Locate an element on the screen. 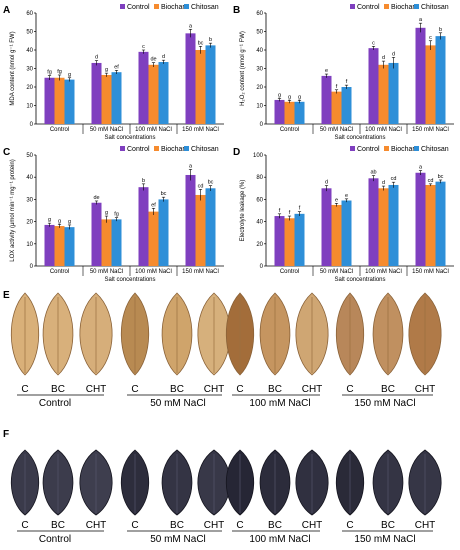 This screenshot has height=550, width=460. significance-label: b is located at coordinates (440, 30).